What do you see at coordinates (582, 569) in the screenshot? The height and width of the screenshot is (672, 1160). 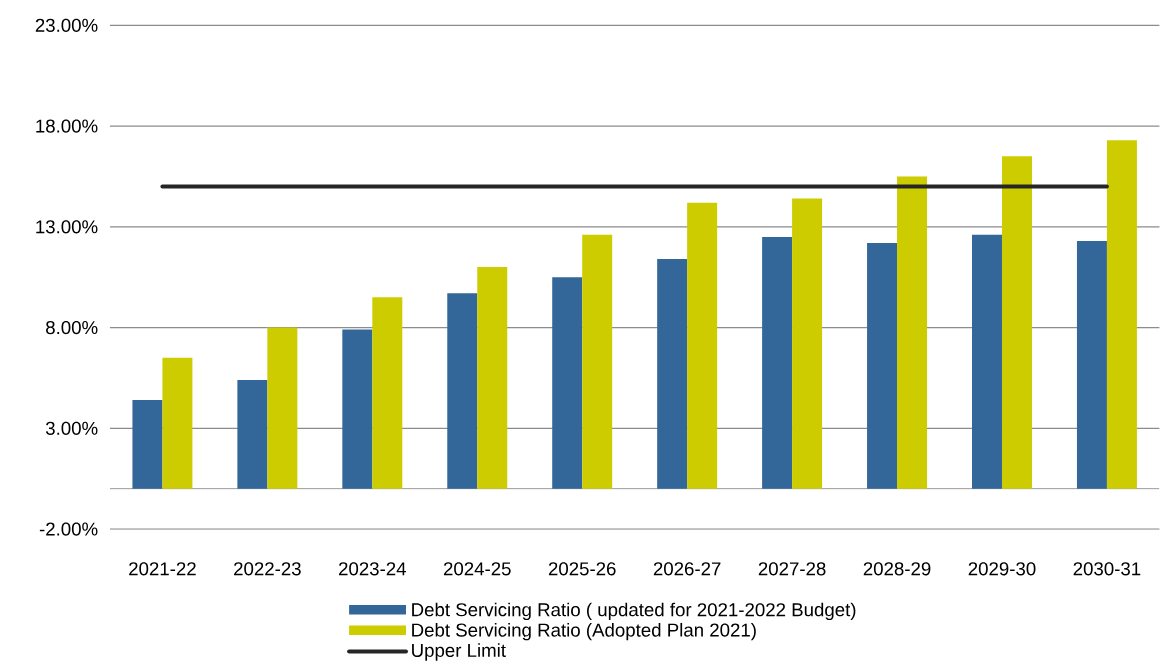 I see `x-tick-label: 2025-26` at bounding box center [582, 569].